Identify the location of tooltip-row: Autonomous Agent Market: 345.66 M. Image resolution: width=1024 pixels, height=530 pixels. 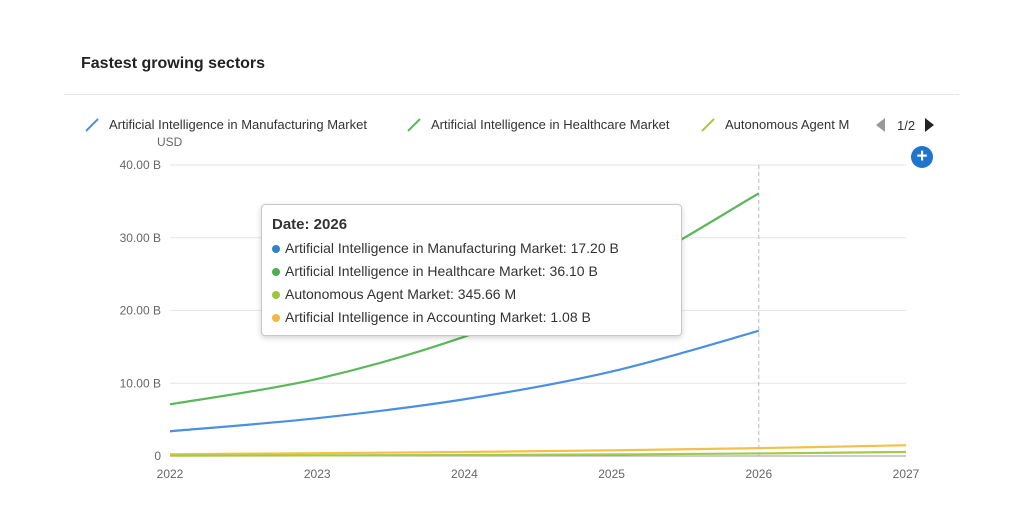
(471, 294).